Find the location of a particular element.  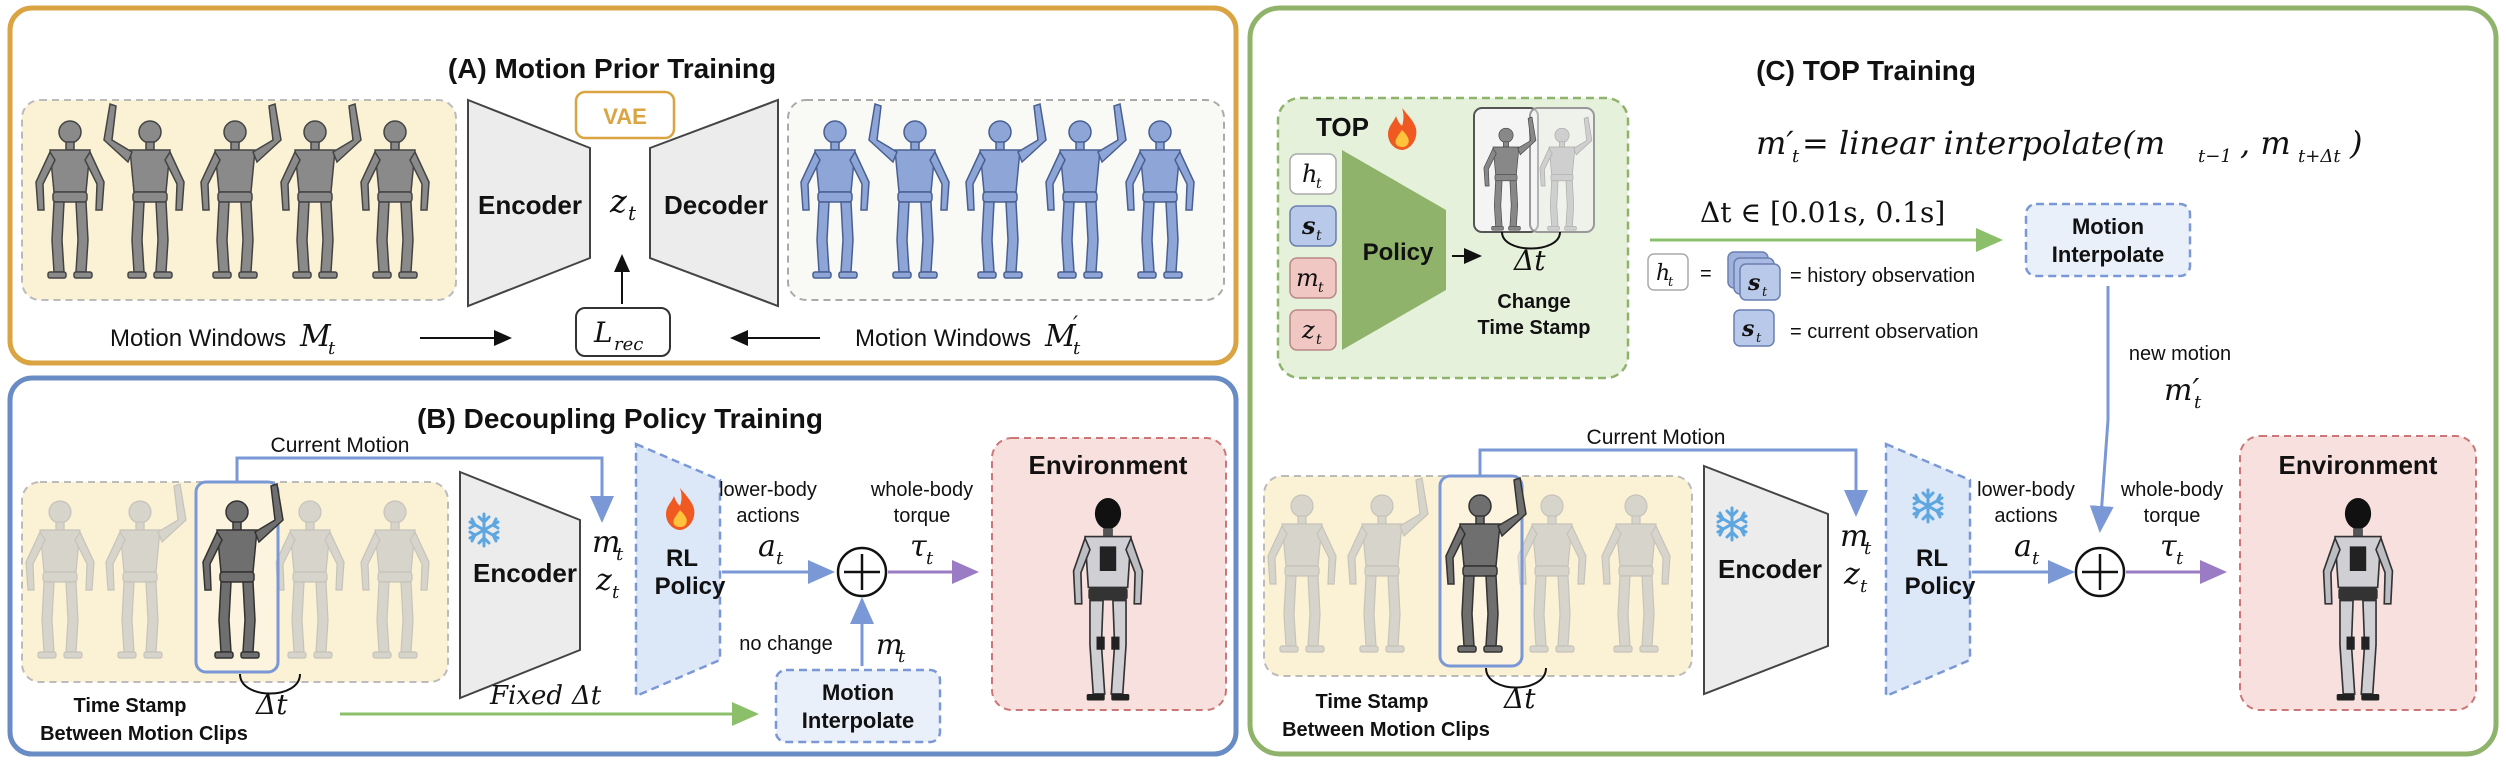

mi-label-1: Motion is located at coordinates (858, 692).